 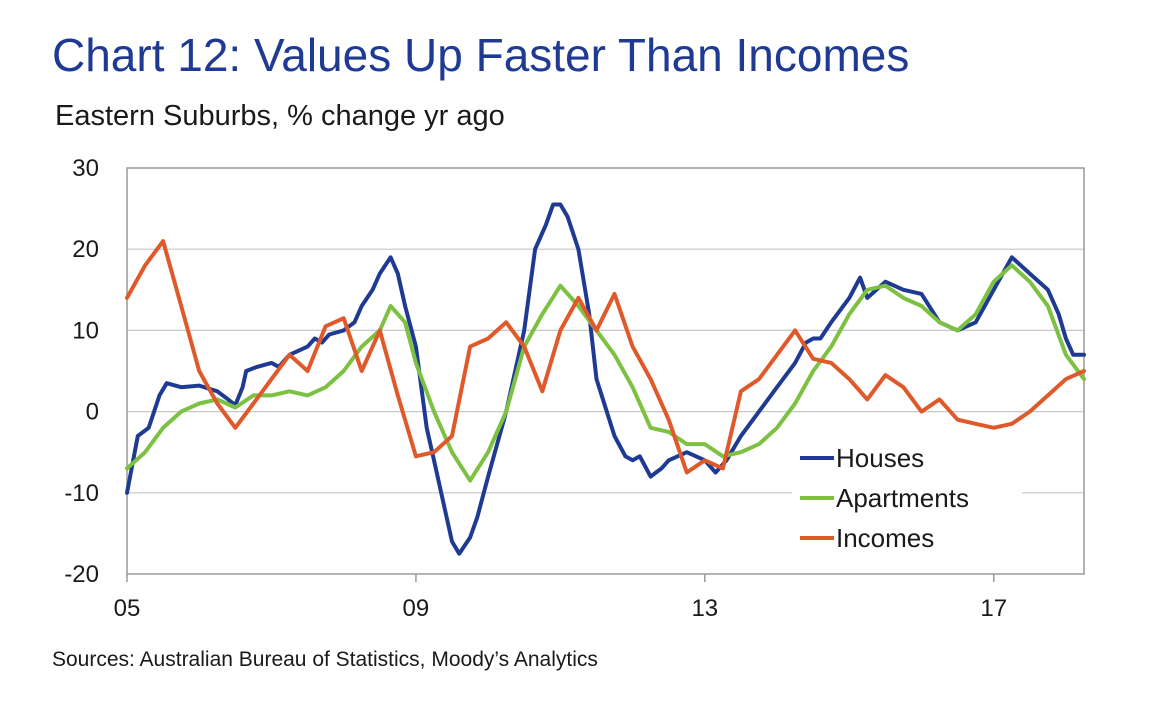 I want to click on legend-label-houses: Houses, so click(x=880, y=458).